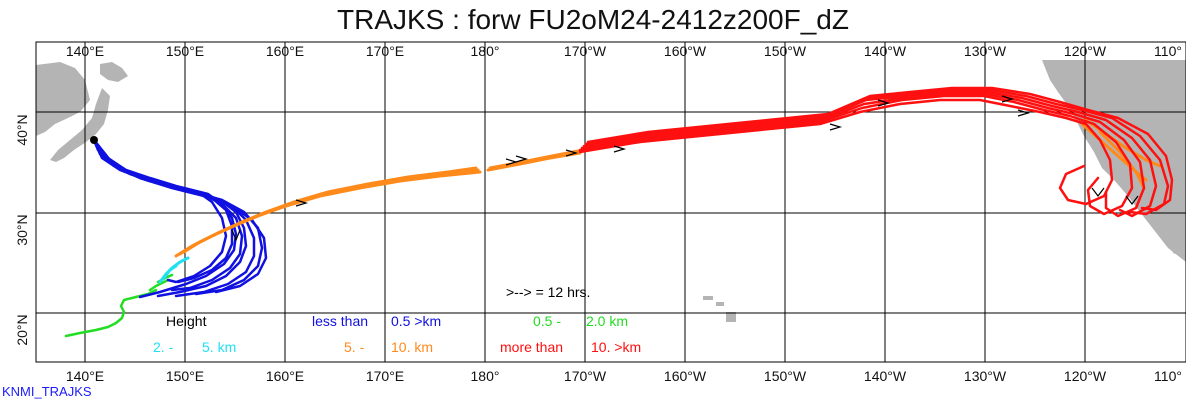 This screenshot has width=1186, height=402. I want to click on lon-tick-bottom: 130°W, so click(985, 376).